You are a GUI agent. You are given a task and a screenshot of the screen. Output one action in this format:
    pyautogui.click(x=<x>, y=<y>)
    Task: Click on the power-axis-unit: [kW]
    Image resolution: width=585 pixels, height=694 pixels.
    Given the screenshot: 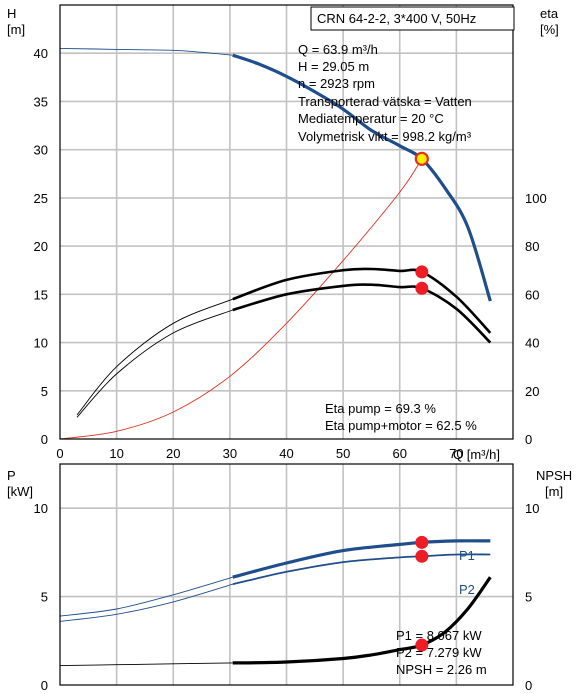 What is the action you would take?
    pyautogui.click(x=20, y=491)
    